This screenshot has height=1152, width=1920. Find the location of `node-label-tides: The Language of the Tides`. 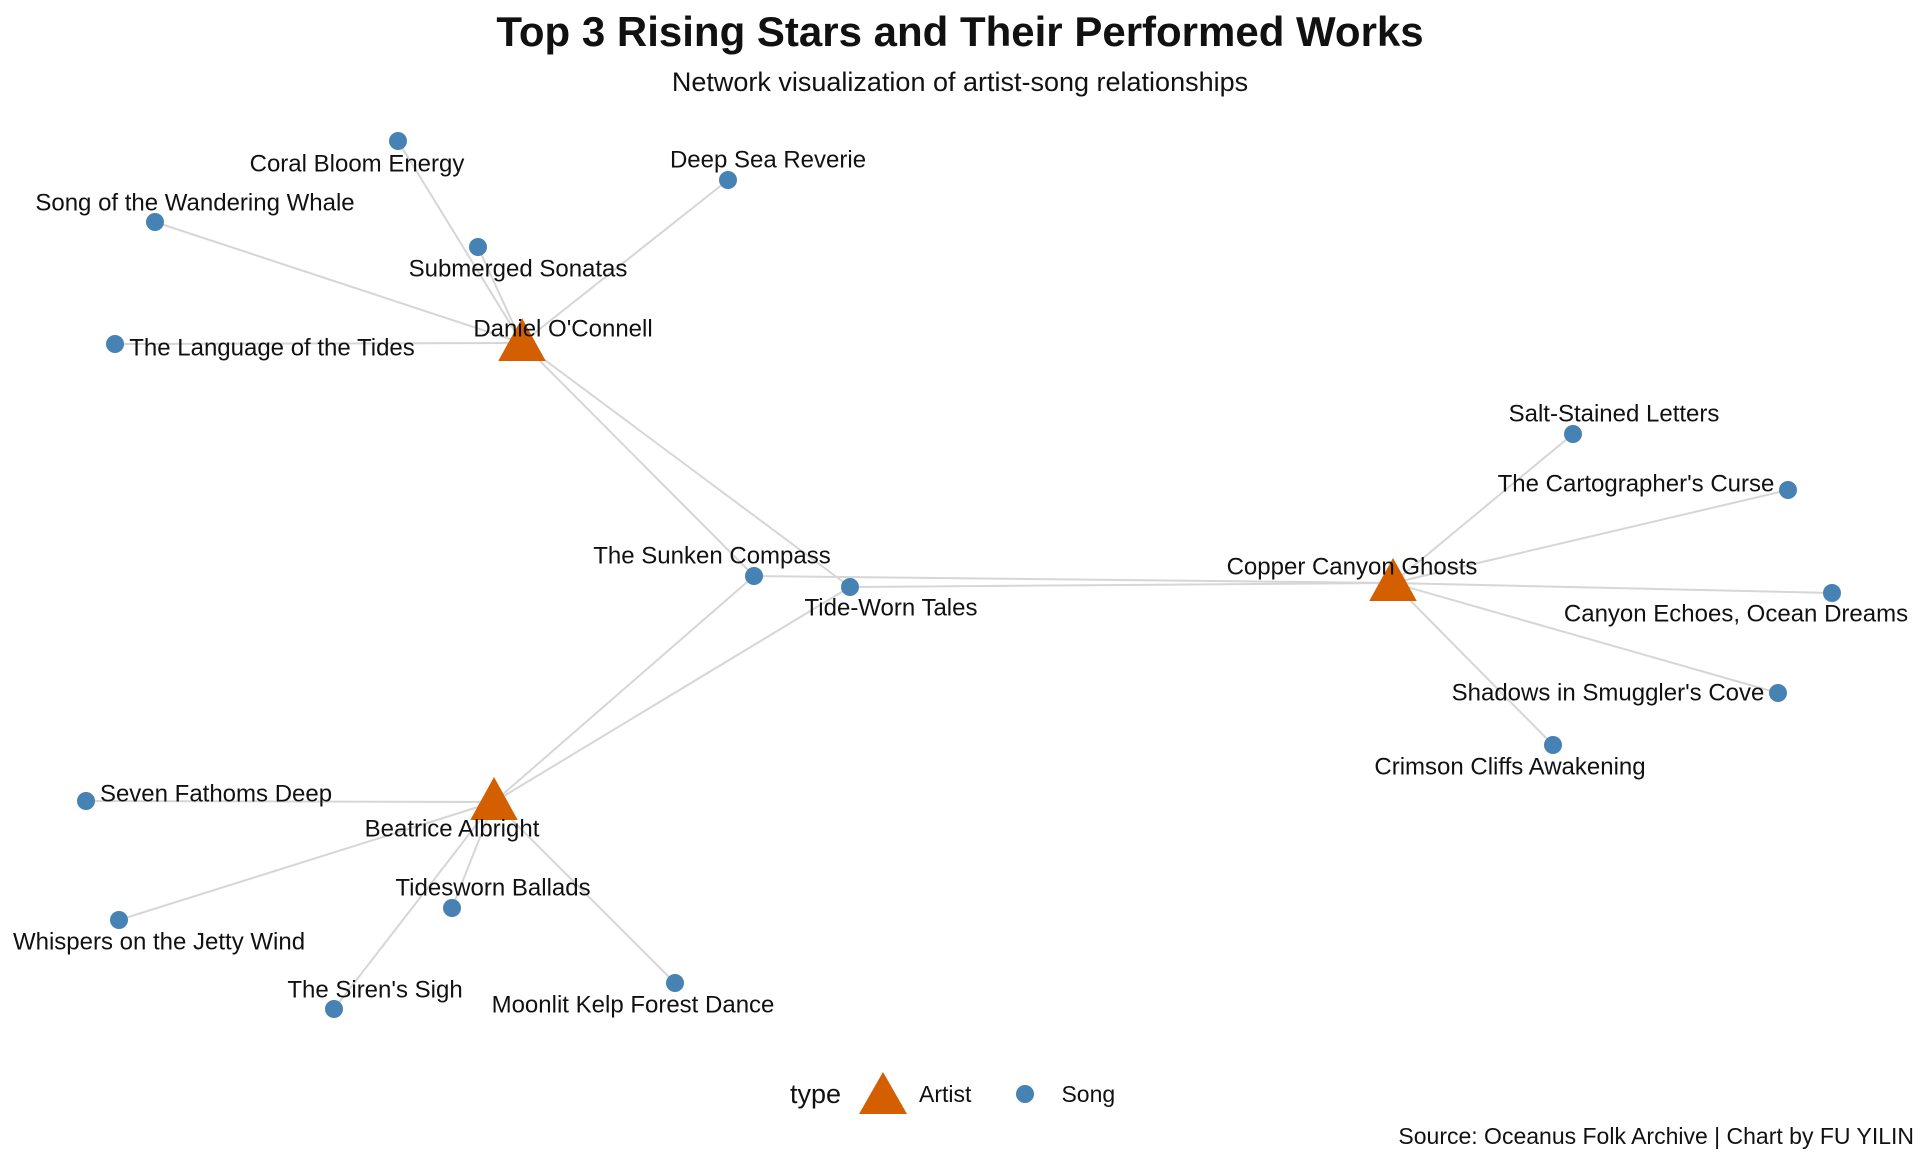

node-label-tides: The Language of the Tides is located at coordinates (272, 347).